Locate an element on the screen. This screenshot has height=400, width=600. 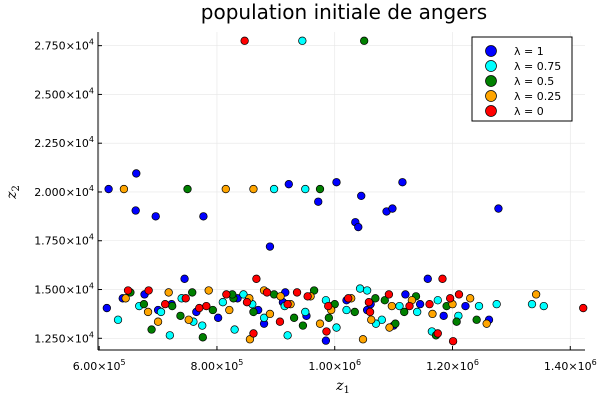
y-tick-label-mantissa: 1.250 is located at coordinates (50, 338).